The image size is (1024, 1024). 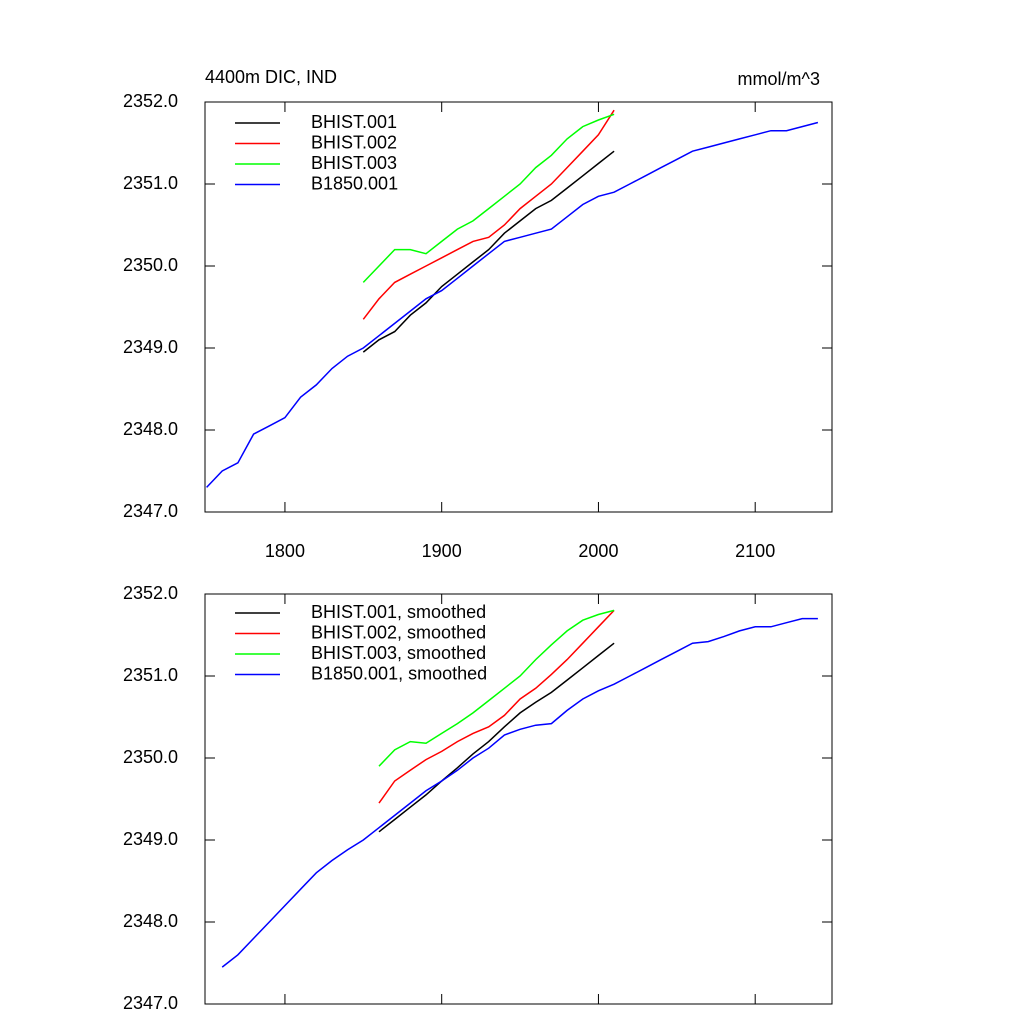 I want to click on x-tick-label: 2100, so click(x=755, y=551).